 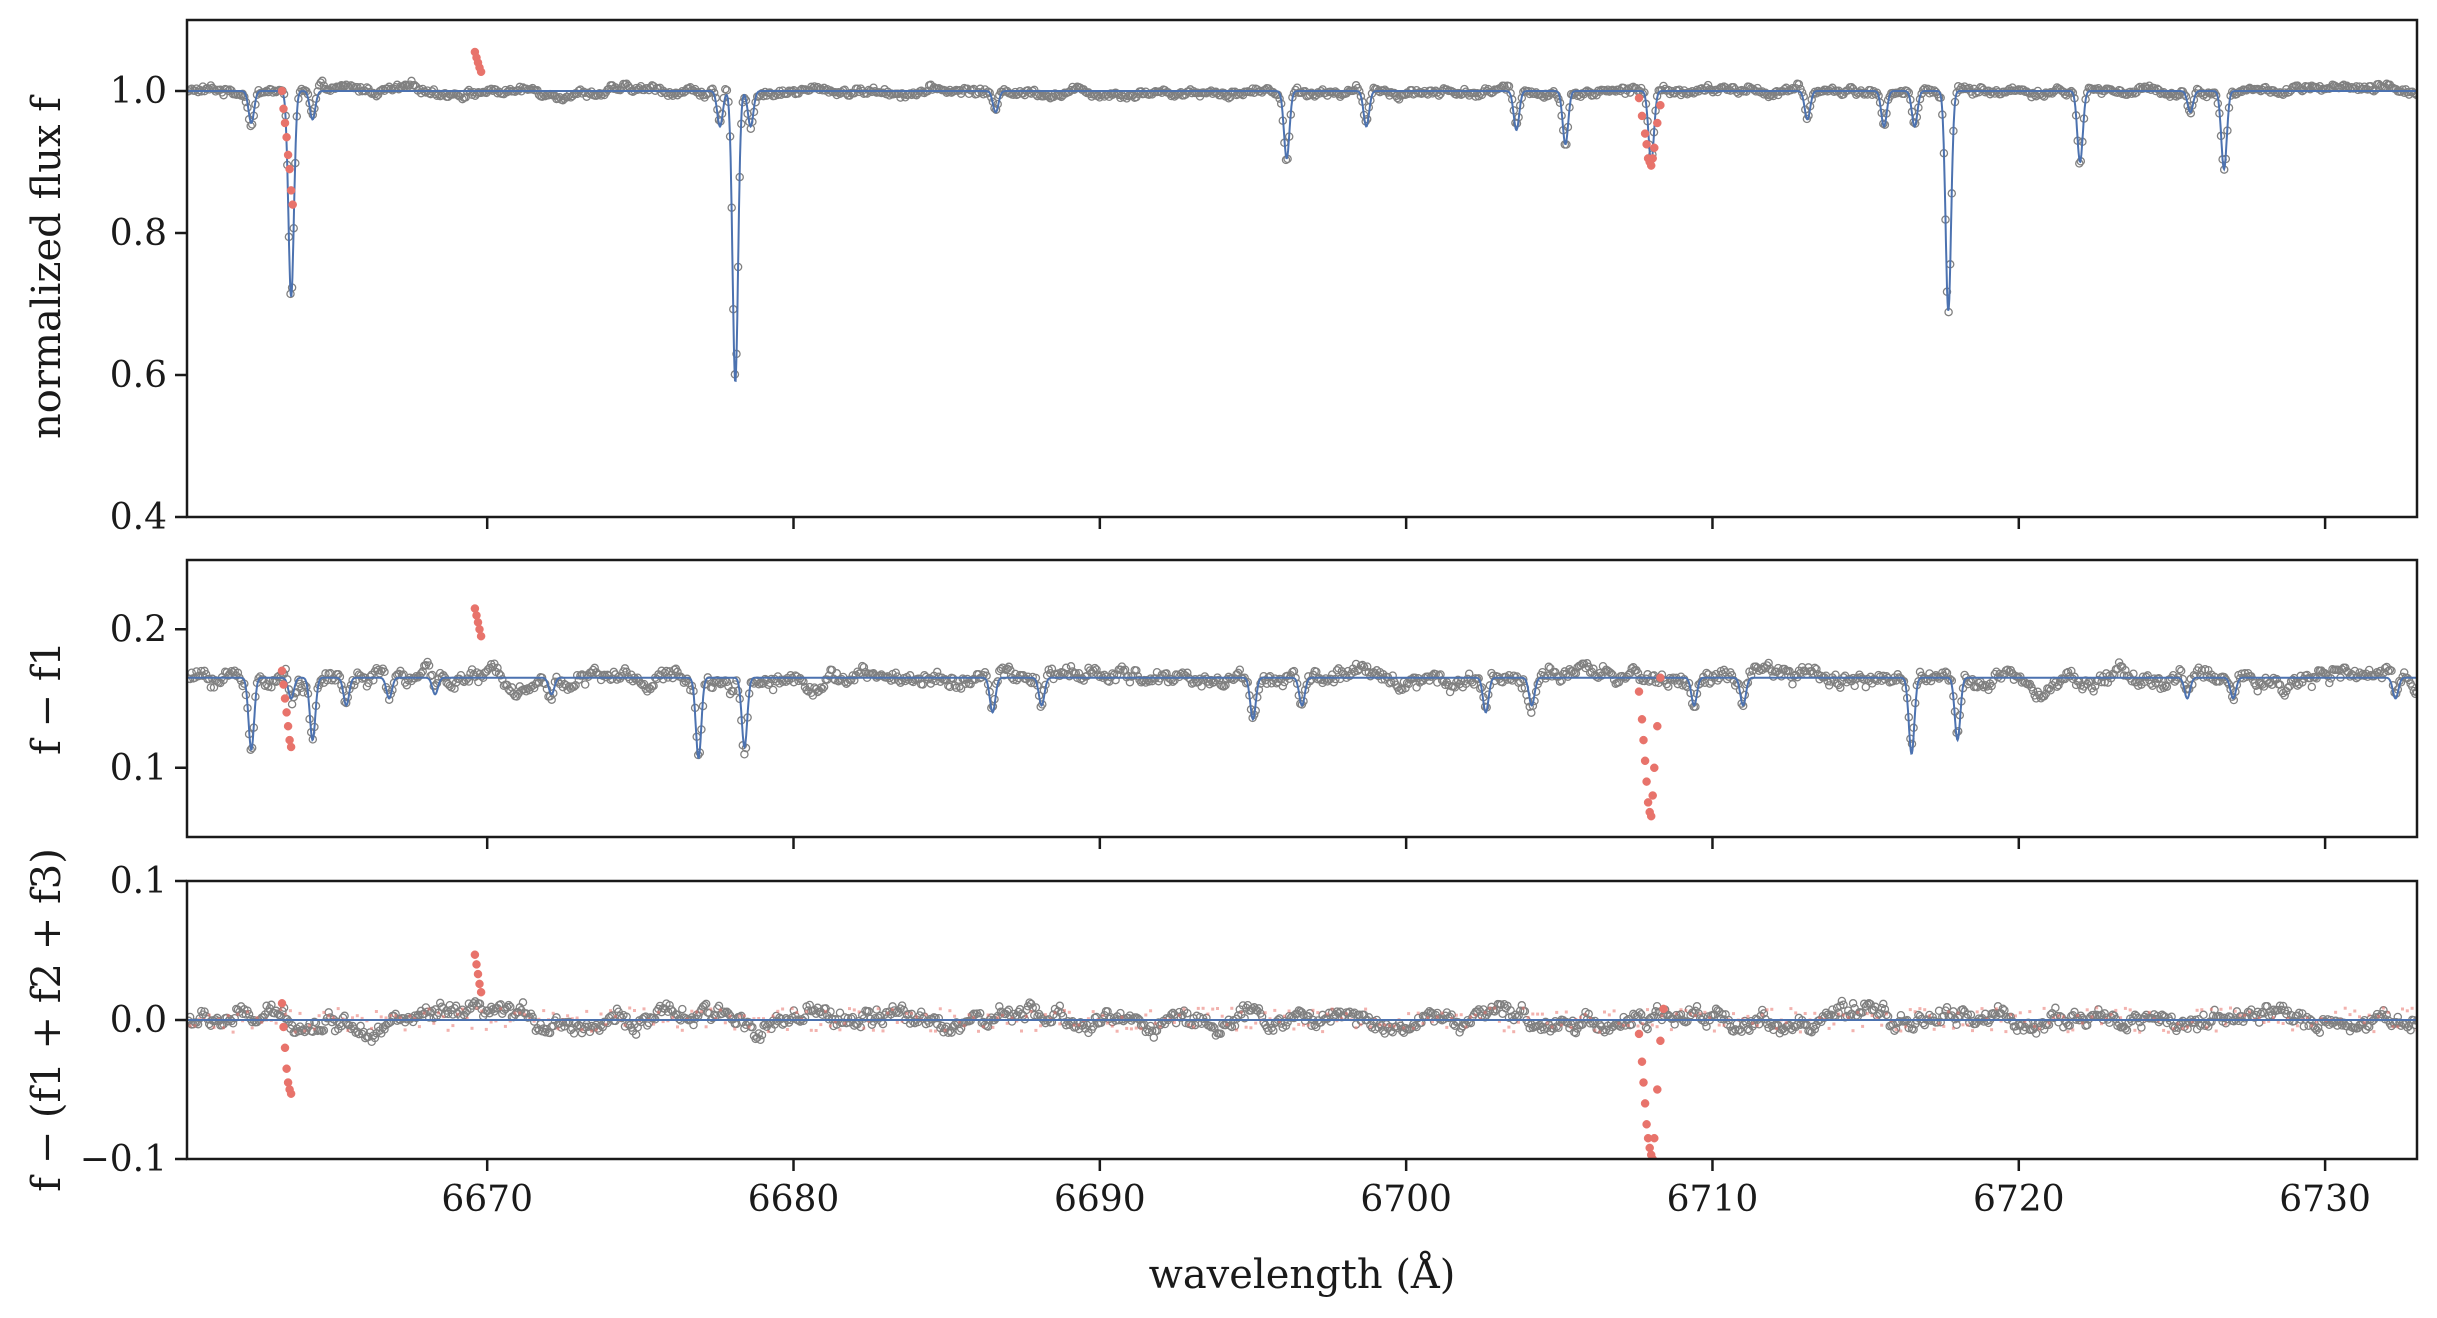 I want to click on bottom-ytick-label: 0.0, so click(x=138, y=1020).